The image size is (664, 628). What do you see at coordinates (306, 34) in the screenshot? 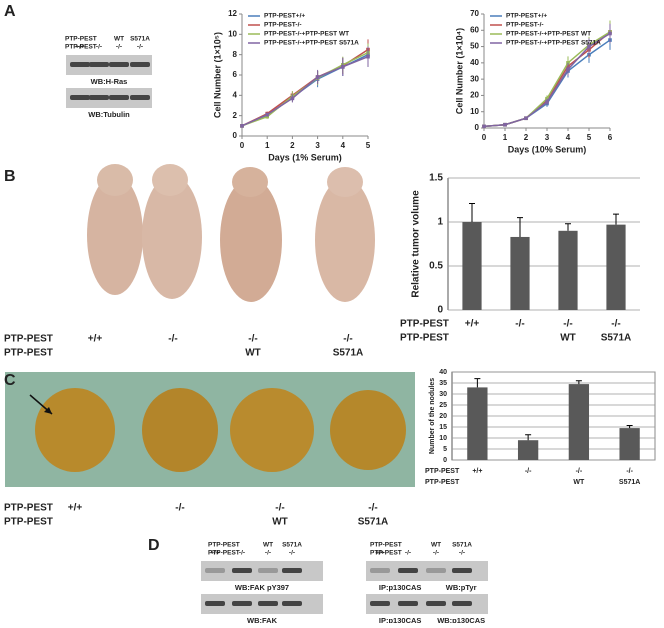
I see `legend-label: PTP-PEST-/-+PTP-PEST WT` at bounding box center [306, 34].